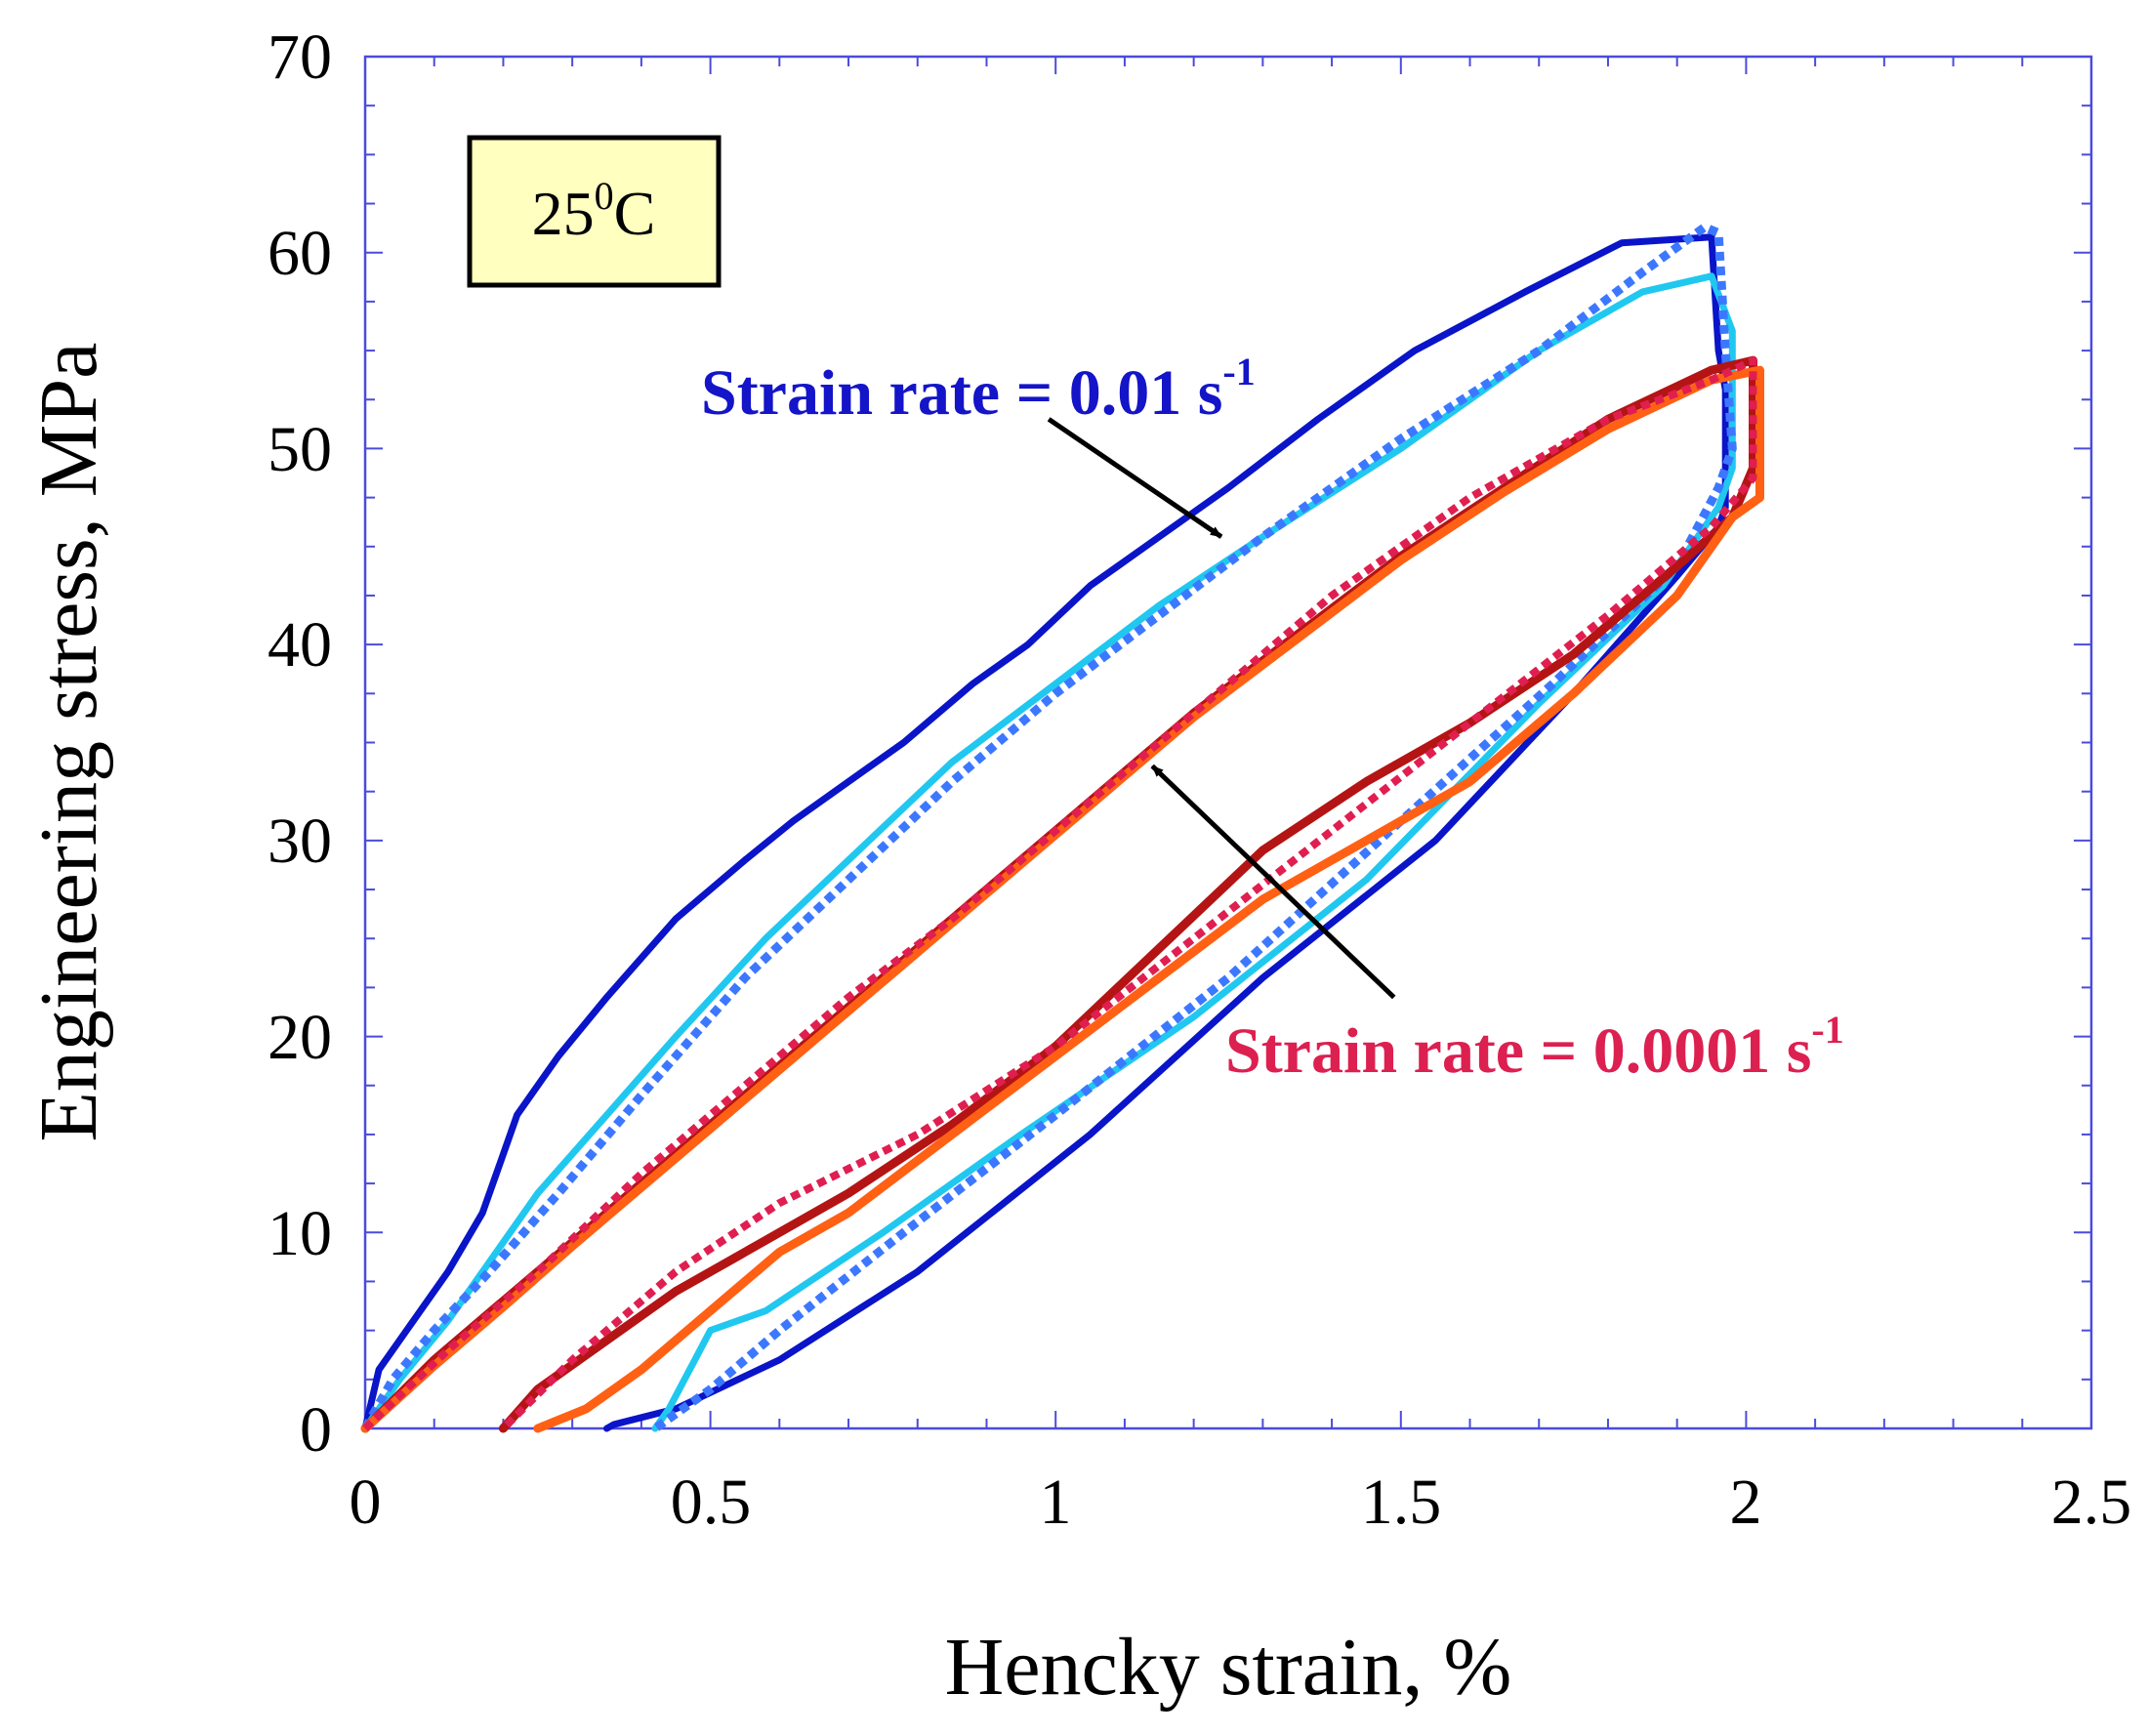 The image size is (2147, 1736). What do you see at coordinates (300, 645) in the screenshot?
I see `y-tick-40: 40` at bounding box center [300, 645].